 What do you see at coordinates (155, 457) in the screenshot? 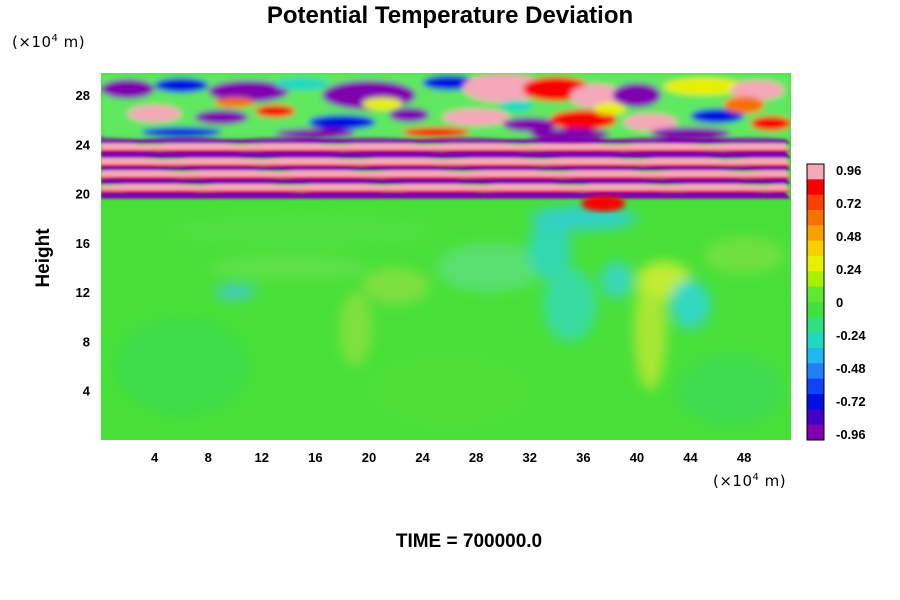
I see `x-tick-label: 4` at bounding box center [155, 457].